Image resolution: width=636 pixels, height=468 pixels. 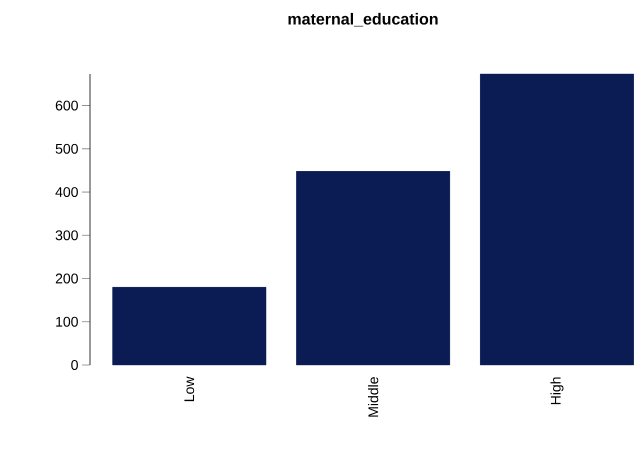 What do you see at coordinates (67, 321) in the screenshot?
I see `y-tick-label: 100` at bounding box center [67, 321].